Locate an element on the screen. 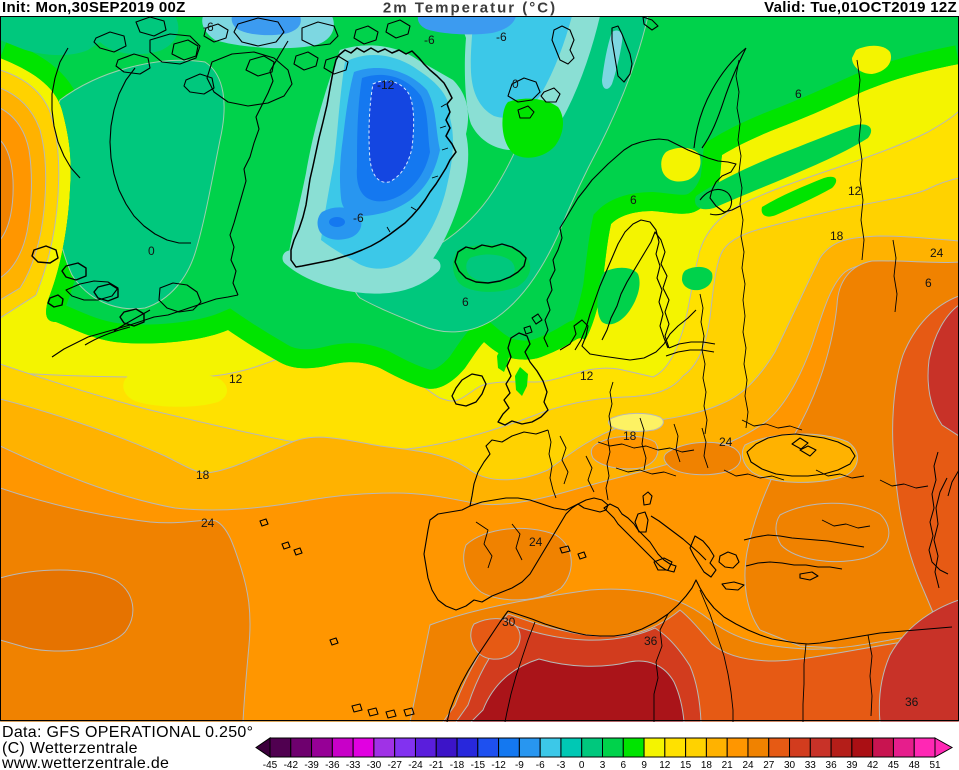  svg-text: Data: GFS OPERATIONAL 0.250° is located at coordinates (127, 732).